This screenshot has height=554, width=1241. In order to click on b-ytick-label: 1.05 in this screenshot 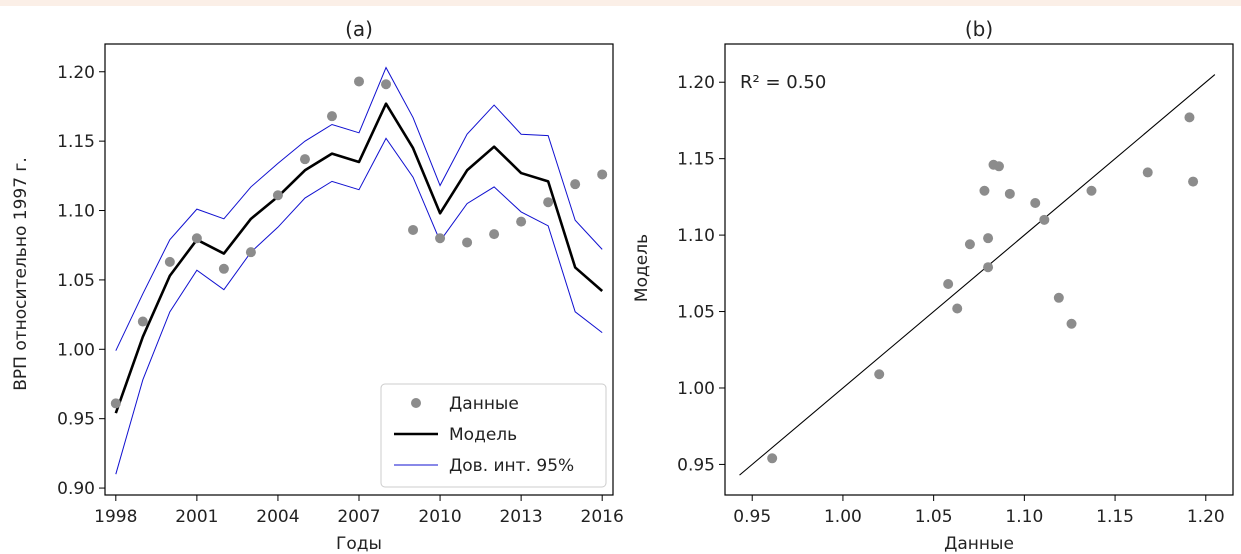, I will do `click(696, 313)`.